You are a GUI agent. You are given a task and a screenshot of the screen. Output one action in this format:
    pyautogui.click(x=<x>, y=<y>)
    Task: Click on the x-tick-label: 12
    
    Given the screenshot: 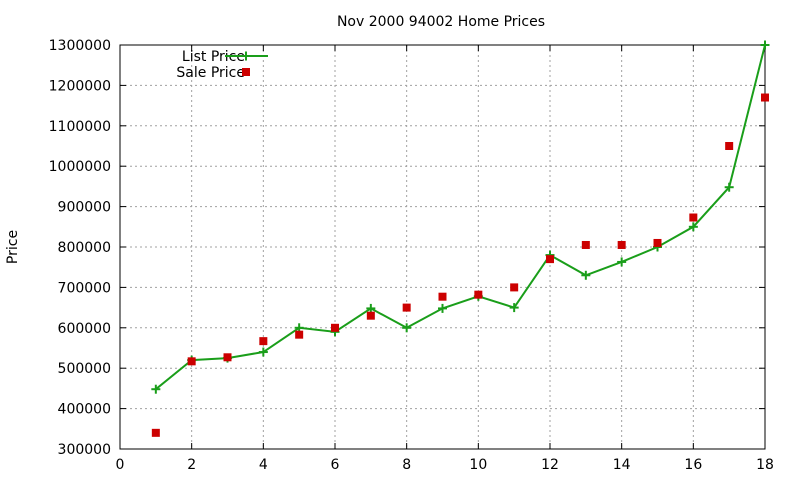 What is the action you would take?
    pyautogui.click(x=550, y=465)
    